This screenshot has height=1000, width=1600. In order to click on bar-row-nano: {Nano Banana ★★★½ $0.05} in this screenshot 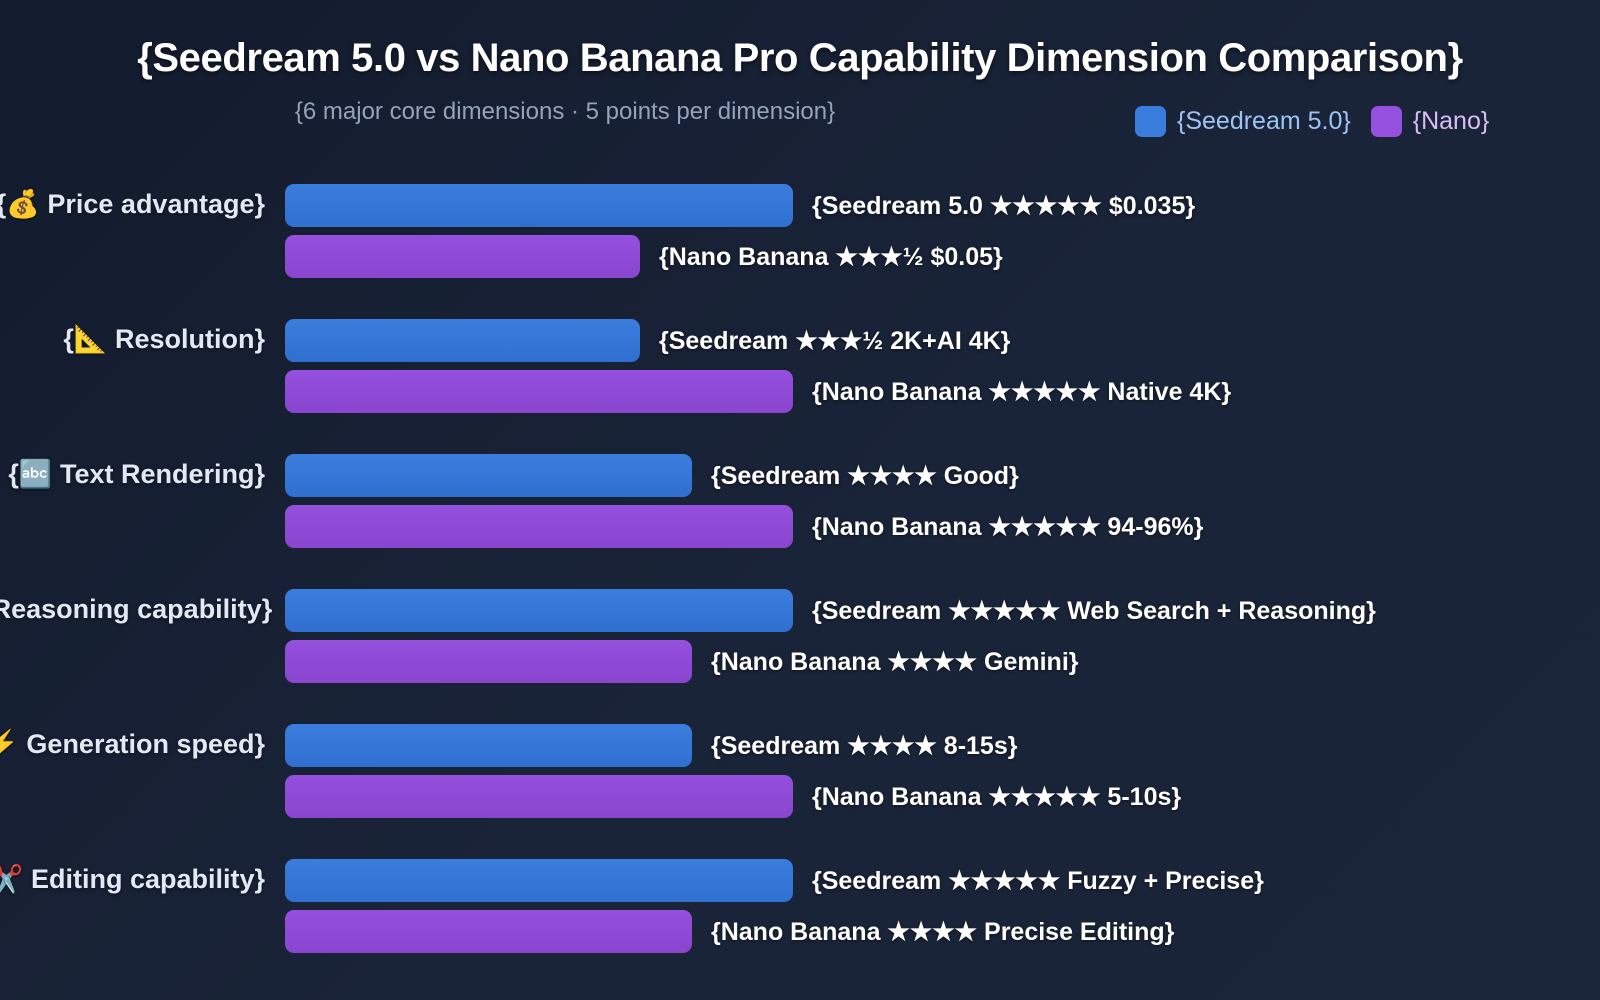, I will do `click(644, 256)`.